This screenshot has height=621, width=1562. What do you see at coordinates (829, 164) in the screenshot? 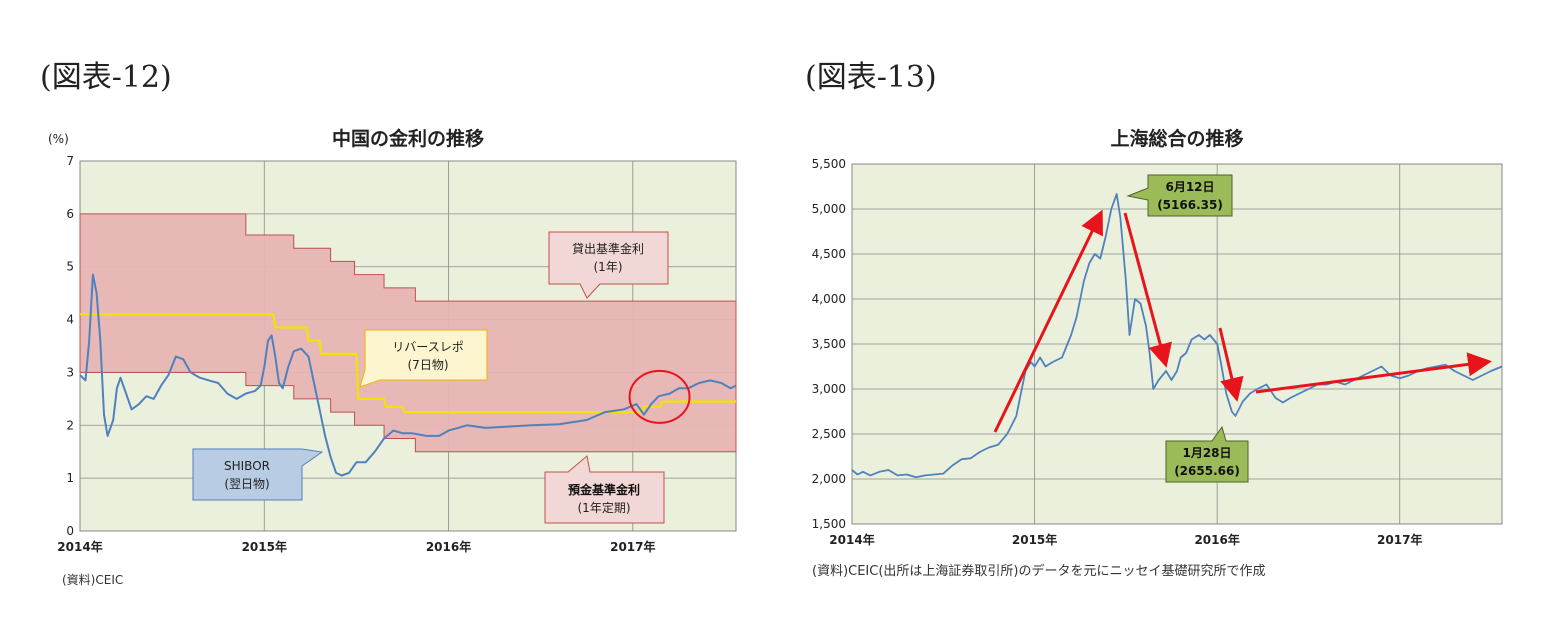
I see `right-y-tick-label: 5,500` at bounding box center [829, 164].